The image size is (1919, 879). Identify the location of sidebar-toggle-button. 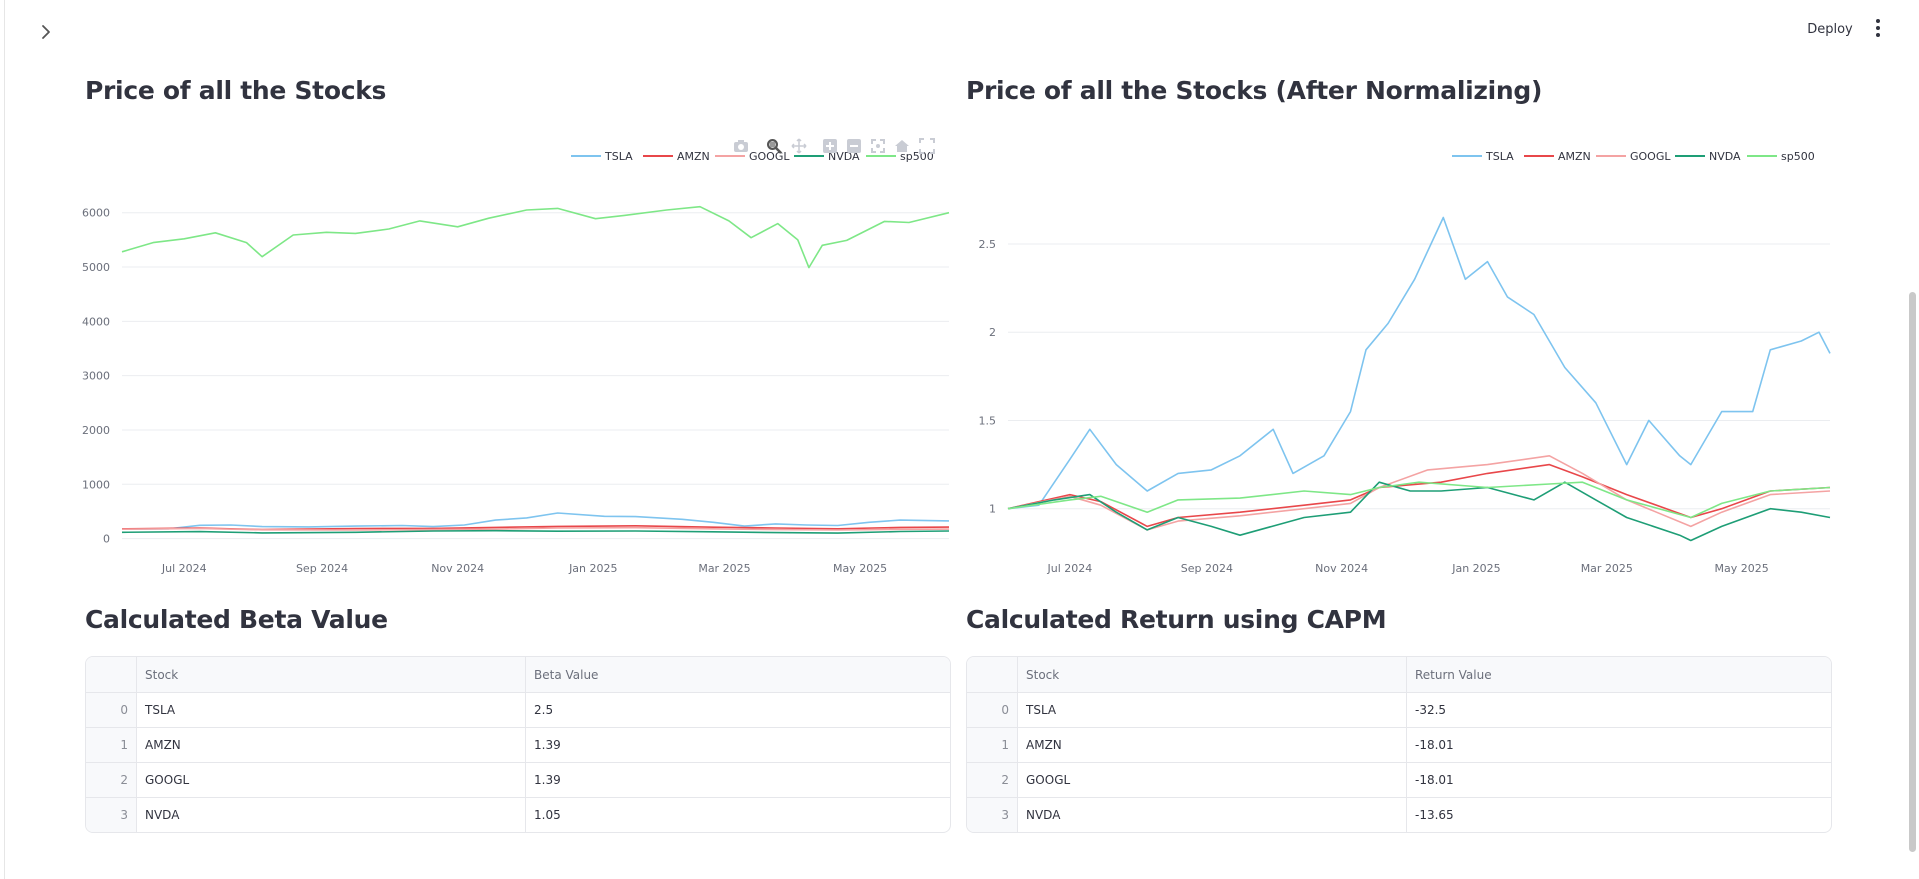
(46, 32).